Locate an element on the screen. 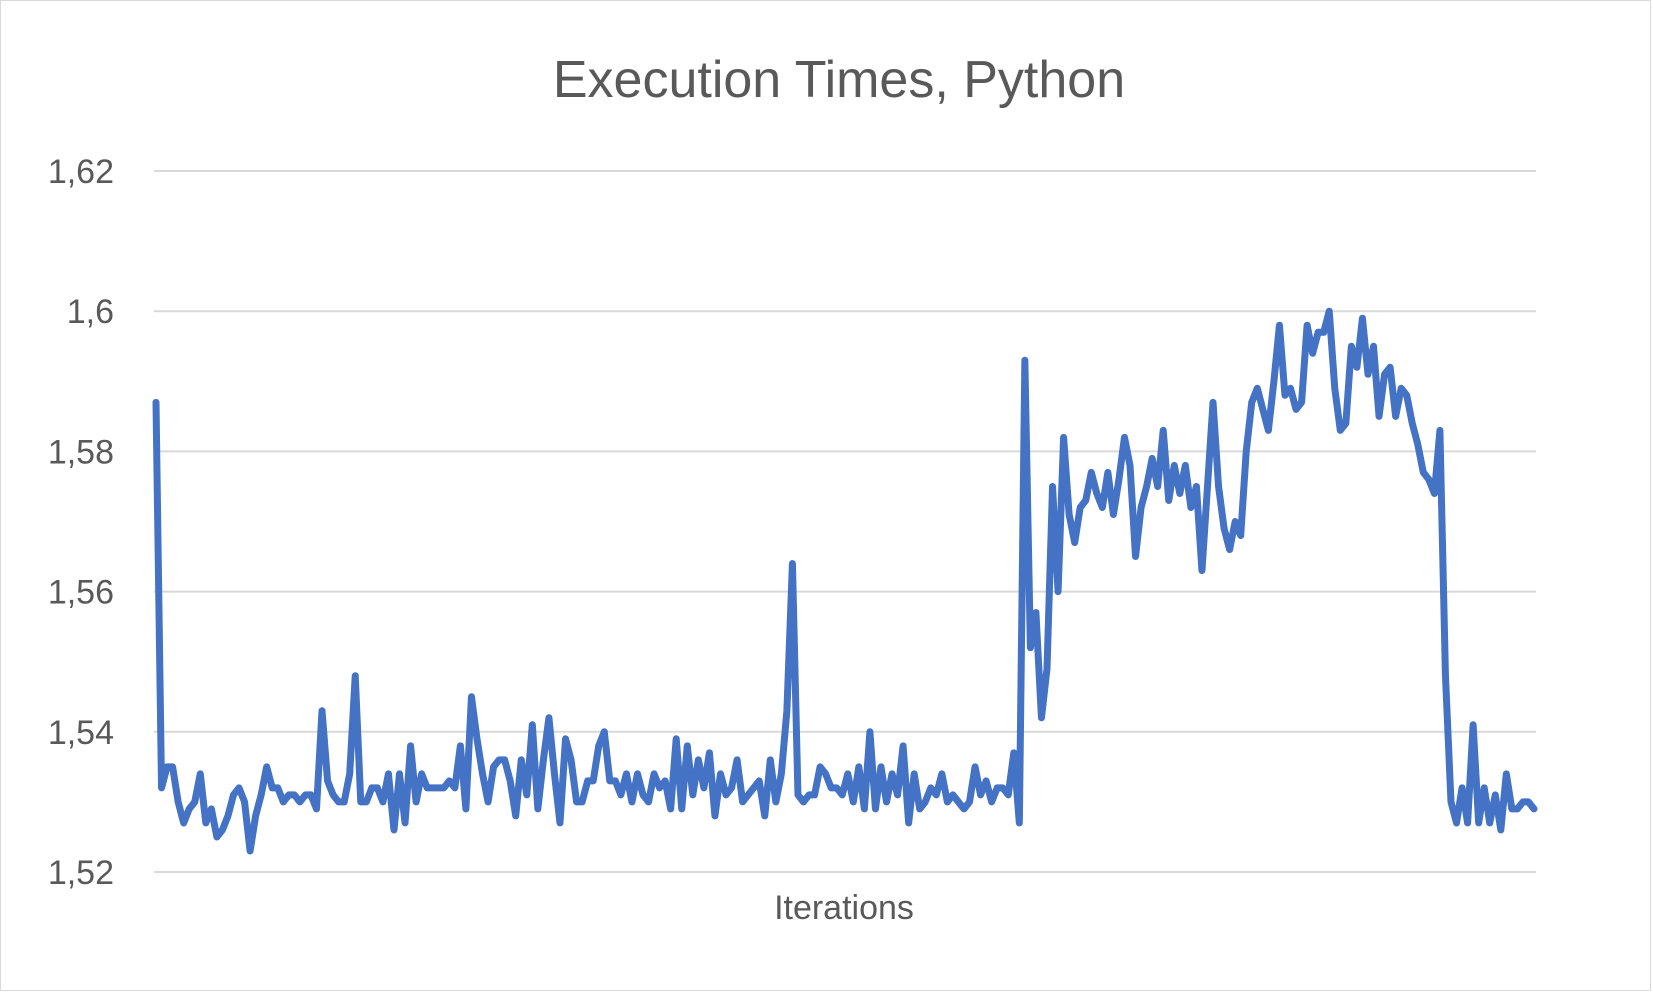 The height and width of the screenshot is (993, 1653). y-axis-tick-labels: 1,52 1,54 1,56 1,58 1,6 1,62 is located at coordinates (81, 522).